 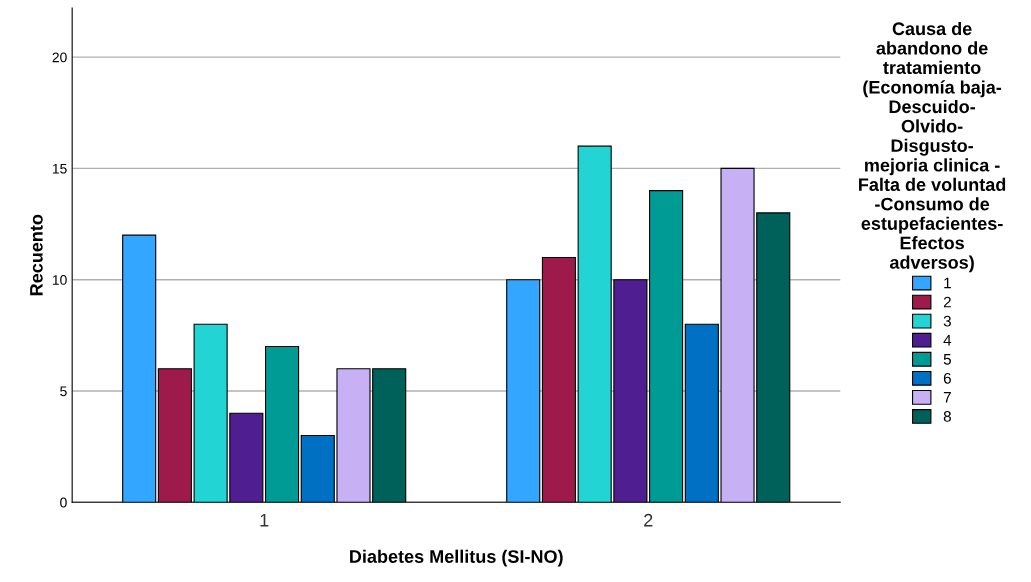 What do you see at coordinates (947, 302) in the screenshot?
I see `legend-label: 2` at bounding box center [947, 302].